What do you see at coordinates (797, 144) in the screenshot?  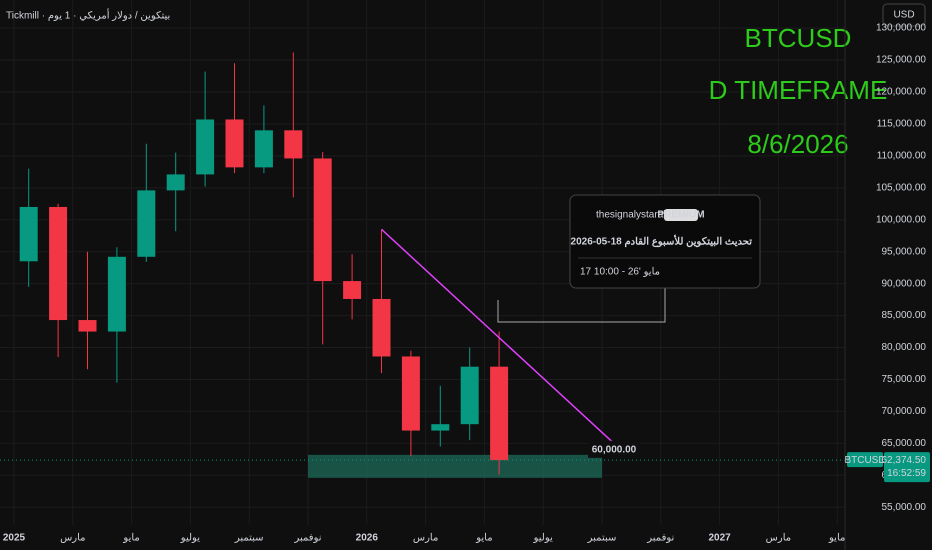 I see `annotation: 8/6/2026` at bounding box center [797, 144].